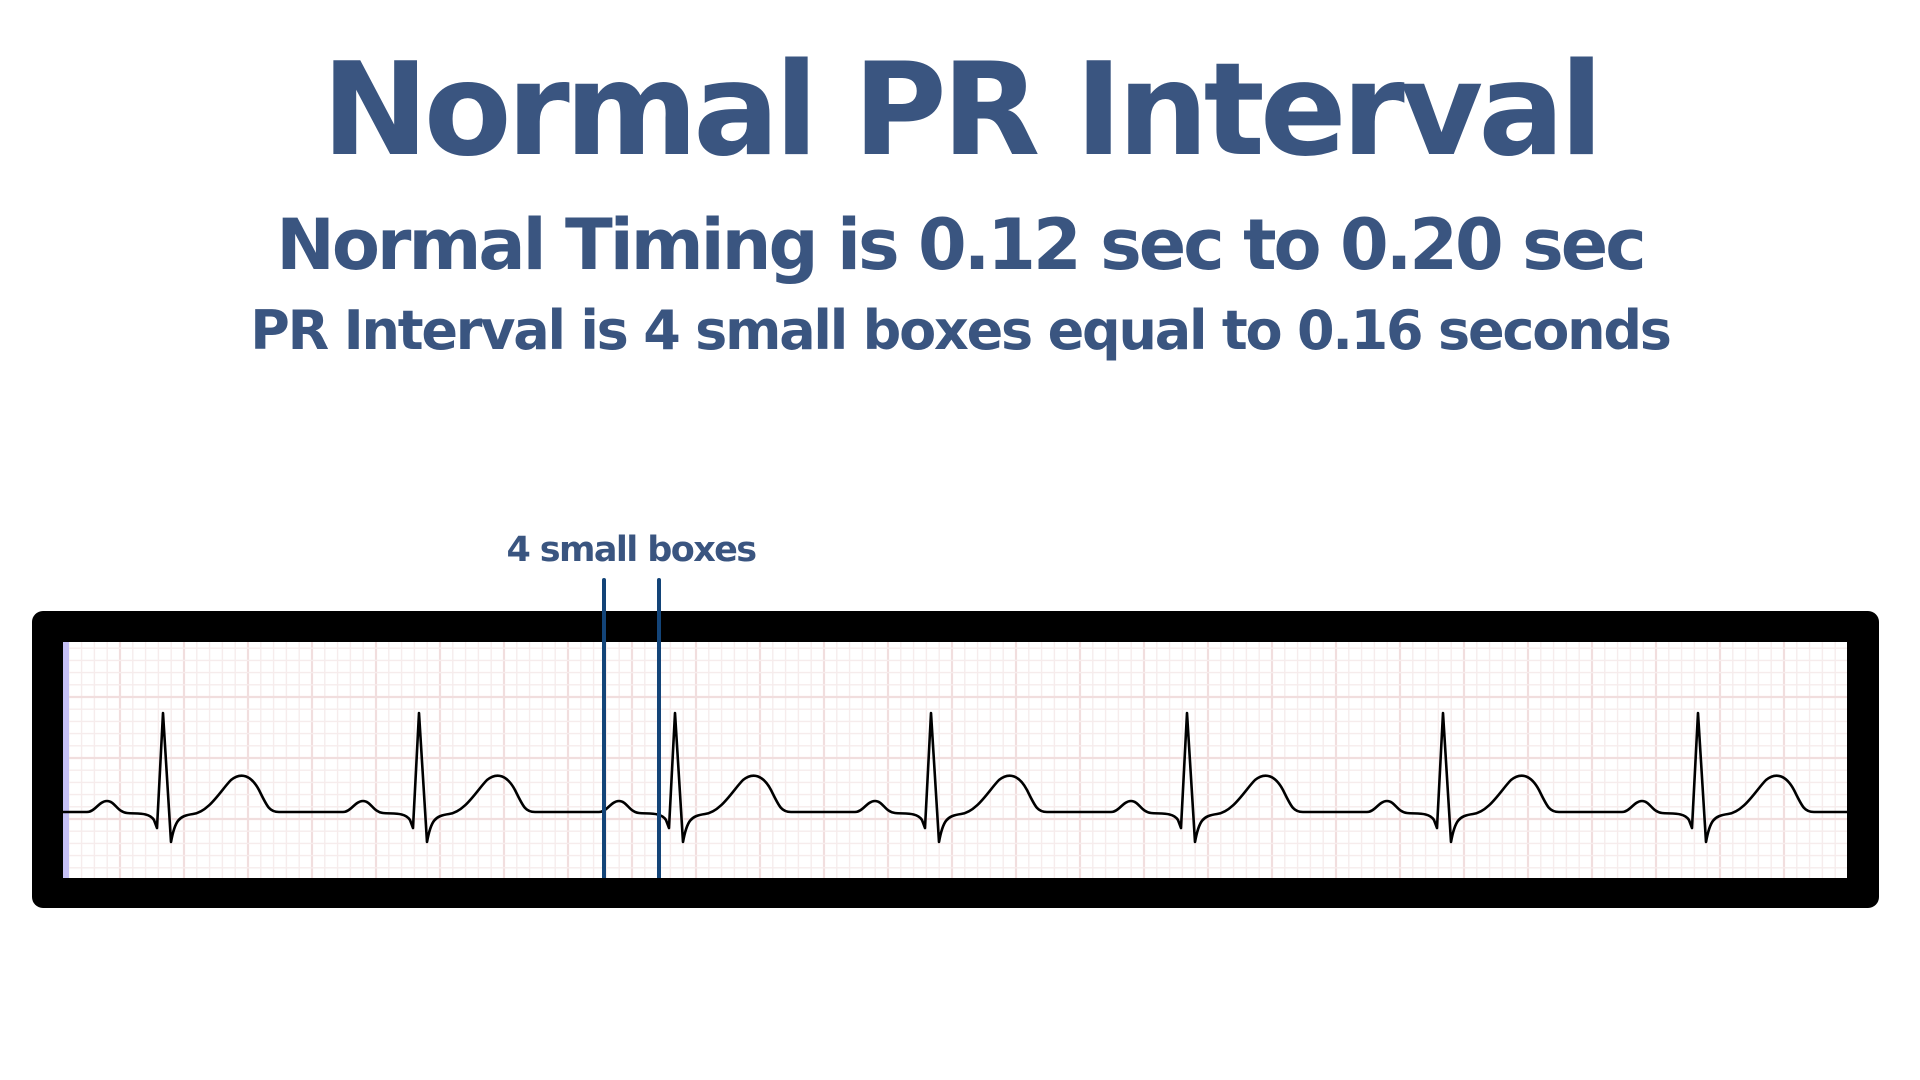  I want to click on normal-timing-subtitle: Normal Timing is 0.12 sec to 0.20 sec, so click(961, 245).